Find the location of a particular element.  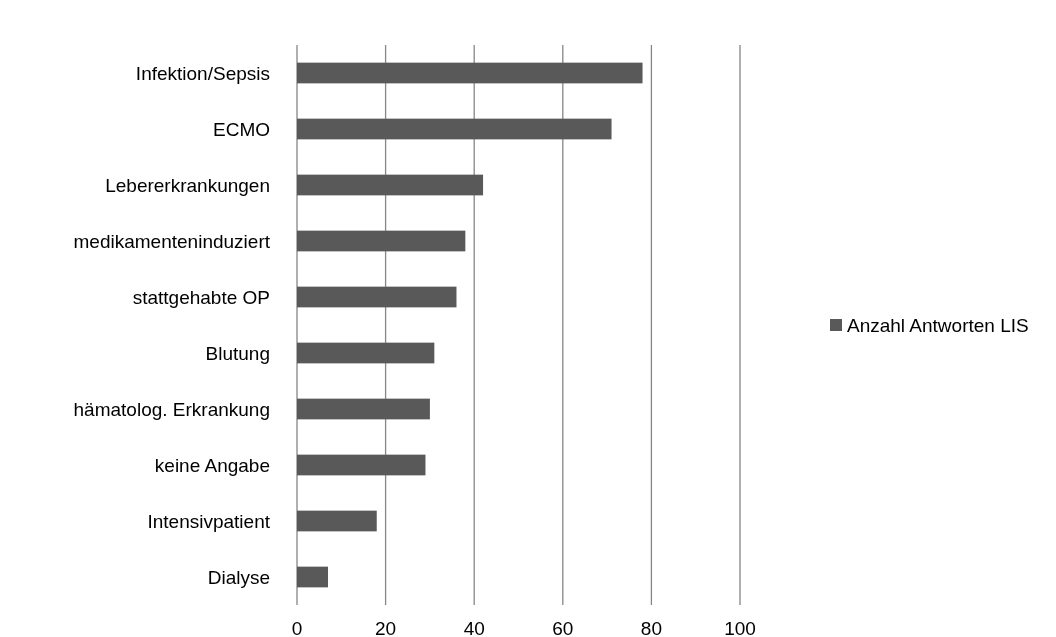

y-tick-label: Infektion/Sepsis is located at coordinates (202, 73).